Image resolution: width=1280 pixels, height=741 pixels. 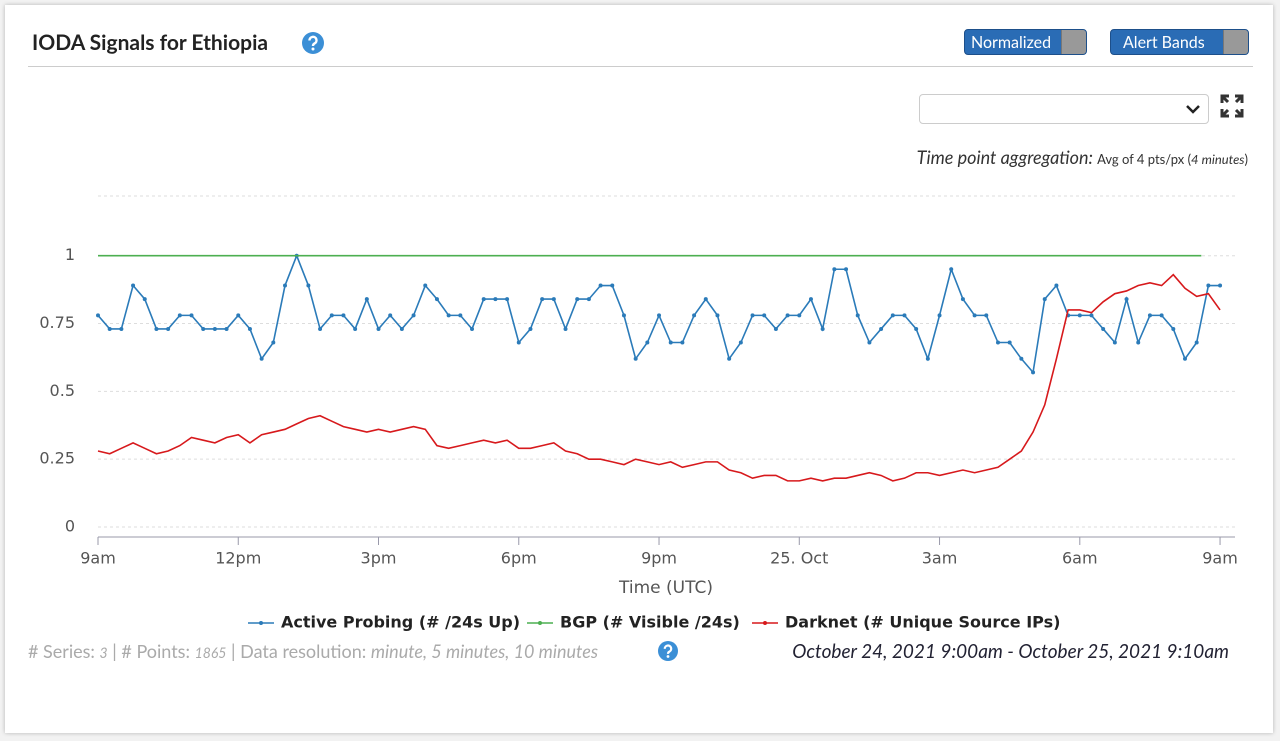 What do you see at coordinates (1080, 558) in the screenshot?
I see `x-tick-label: 6am` at bounding box center [1080, 558].